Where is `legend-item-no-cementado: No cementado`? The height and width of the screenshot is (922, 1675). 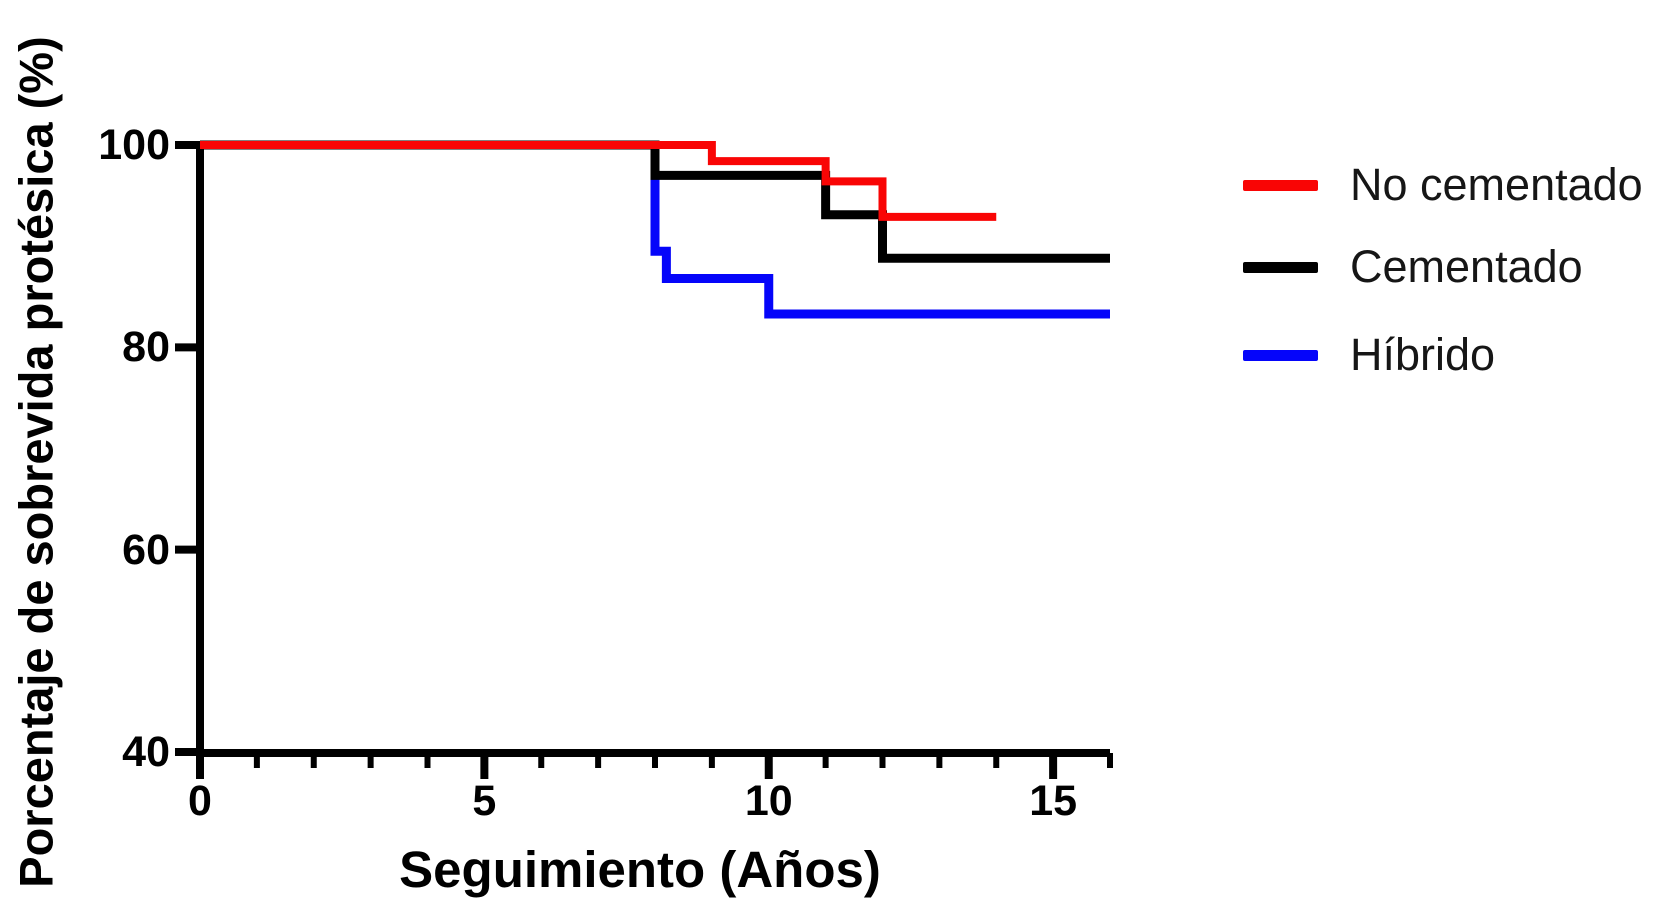 legend-item-no-cementado: No cementado is located at coordinates (1443, 184).